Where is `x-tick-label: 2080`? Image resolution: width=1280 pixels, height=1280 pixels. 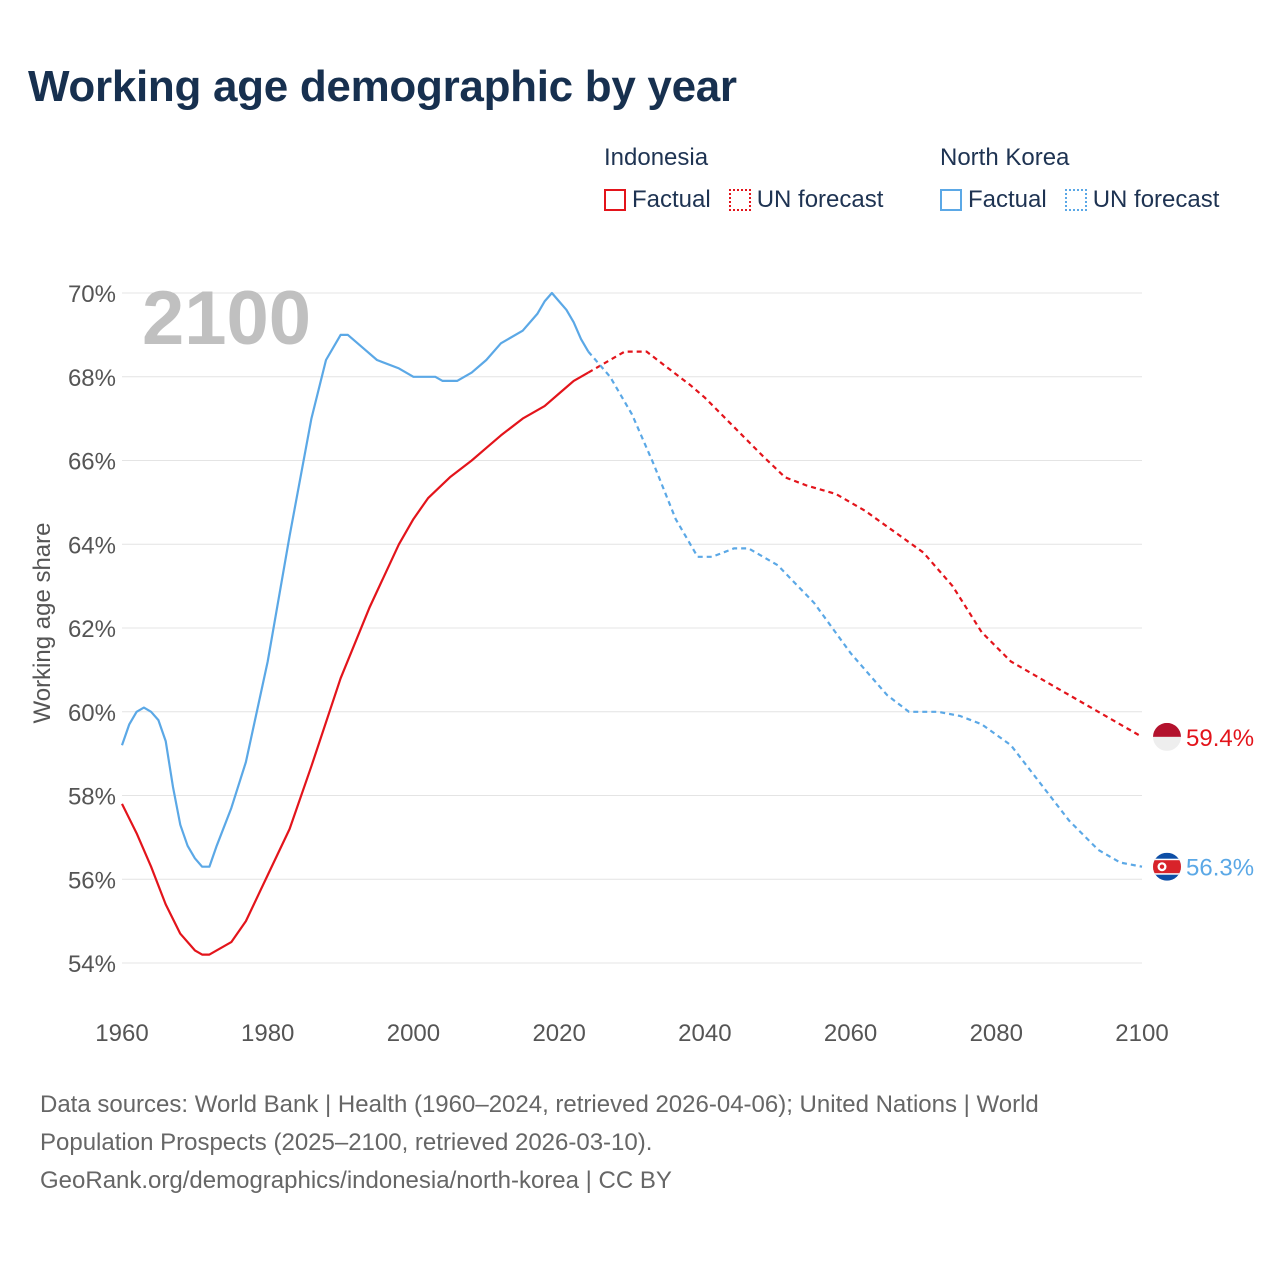
x-tick-label: 2080 is located at coordinates (996, 1033).